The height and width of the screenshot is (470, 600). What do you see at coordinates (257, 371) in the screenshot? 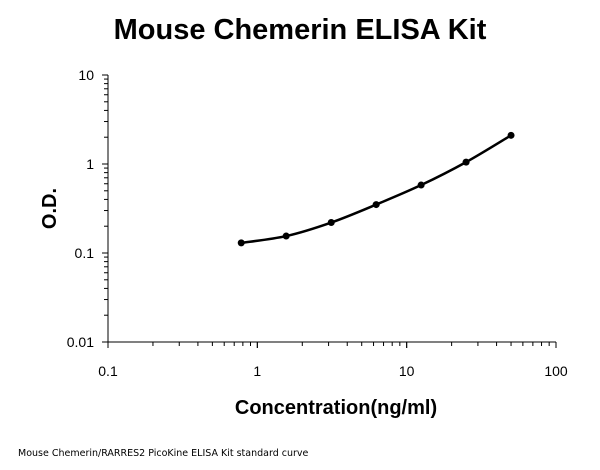
I see `x-tick-label: 1` at bounding box center [257, 371].